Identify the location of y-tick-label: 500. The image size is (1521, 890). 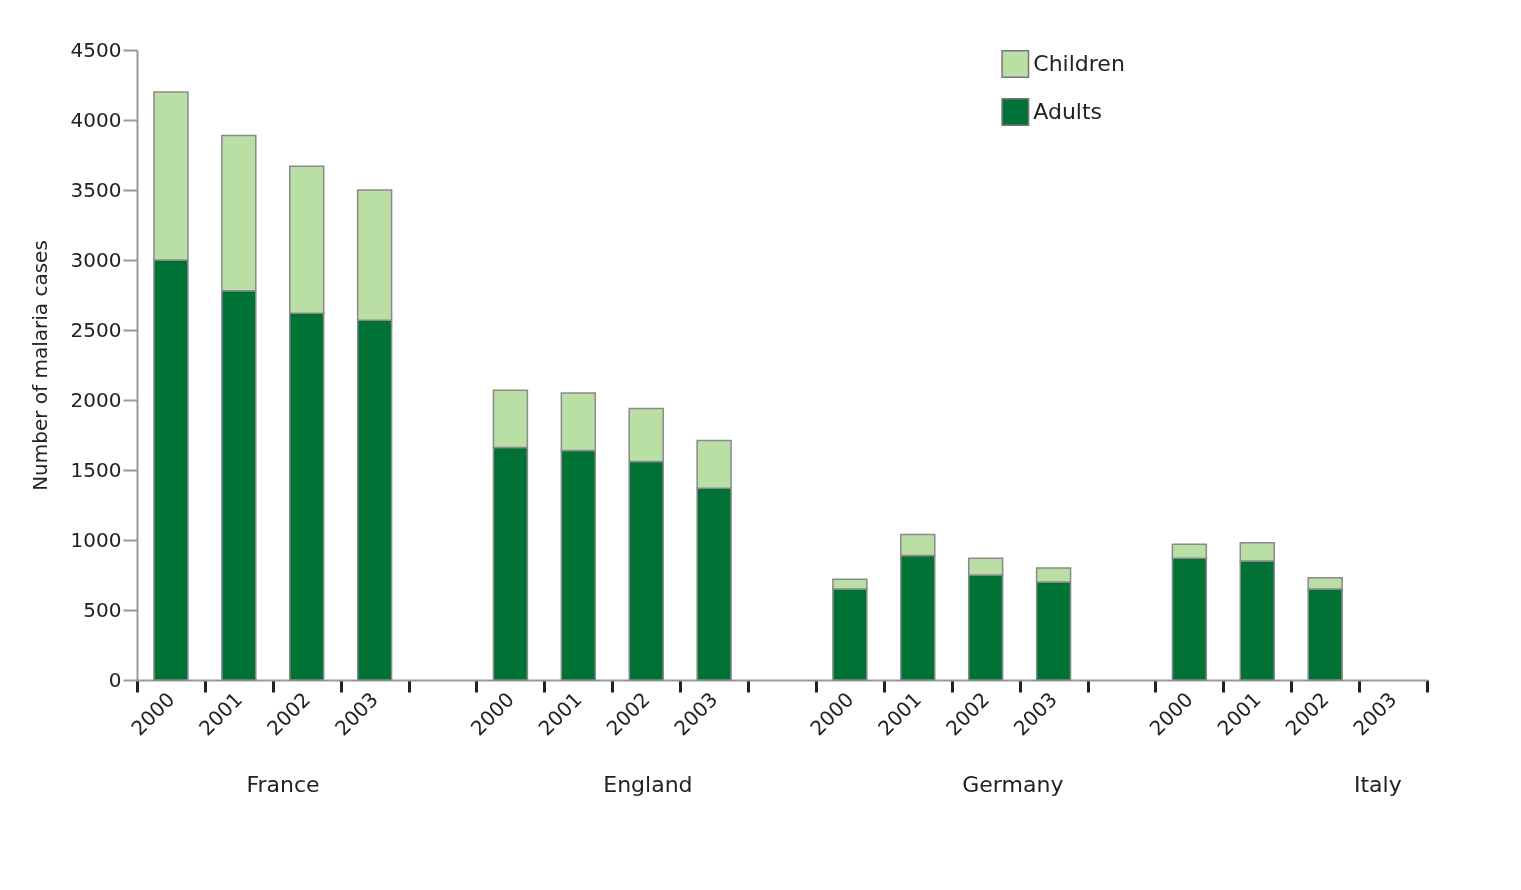
(102, 609).